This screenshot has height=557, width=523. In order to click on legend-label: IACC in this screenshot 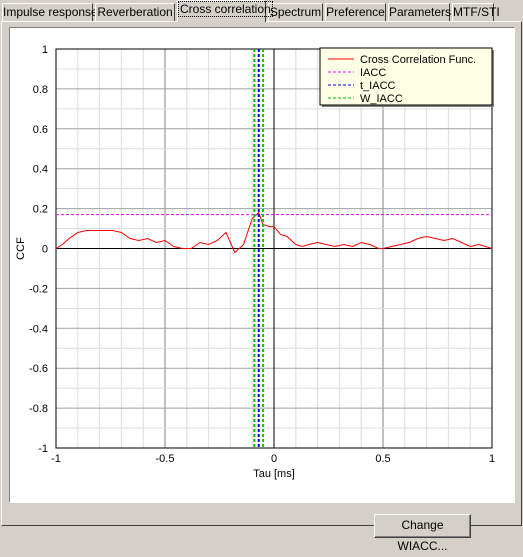, I will do `click(373, 73)`.